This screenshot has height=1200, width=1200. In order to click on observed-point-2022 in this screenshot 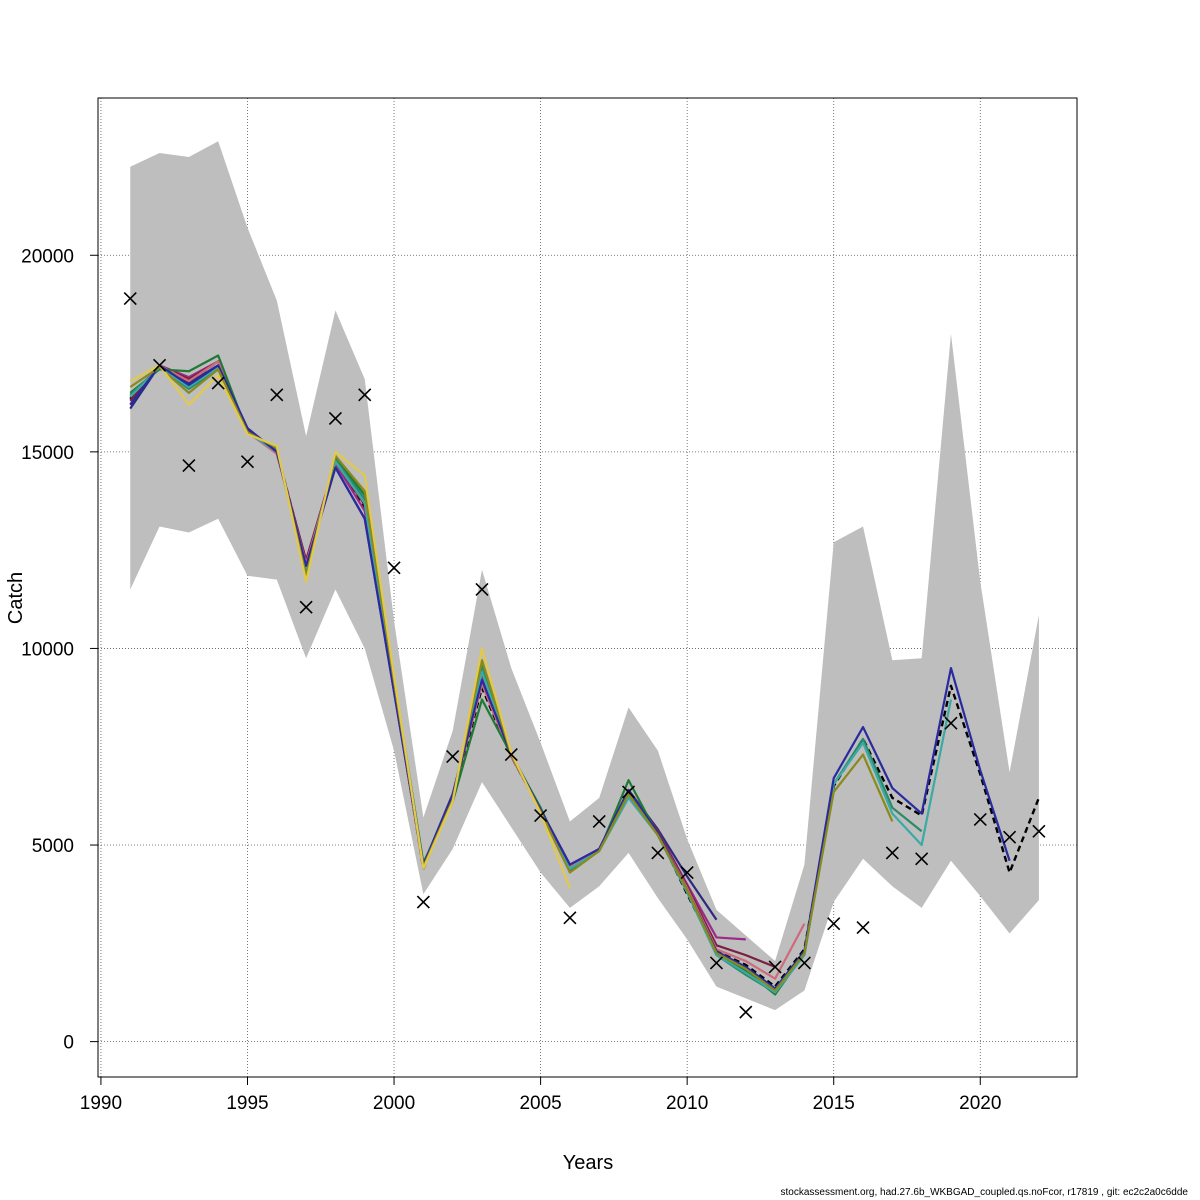, I will do `click(1039, 831)`.